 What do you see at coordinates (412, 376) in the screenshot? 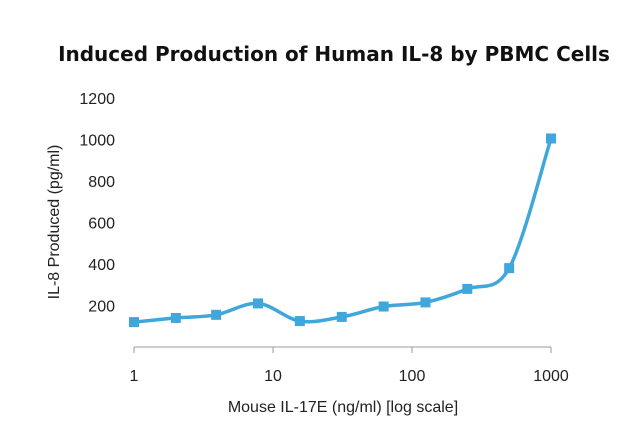
I see `x-tick-label: 100` at bounding box center [412, 376].